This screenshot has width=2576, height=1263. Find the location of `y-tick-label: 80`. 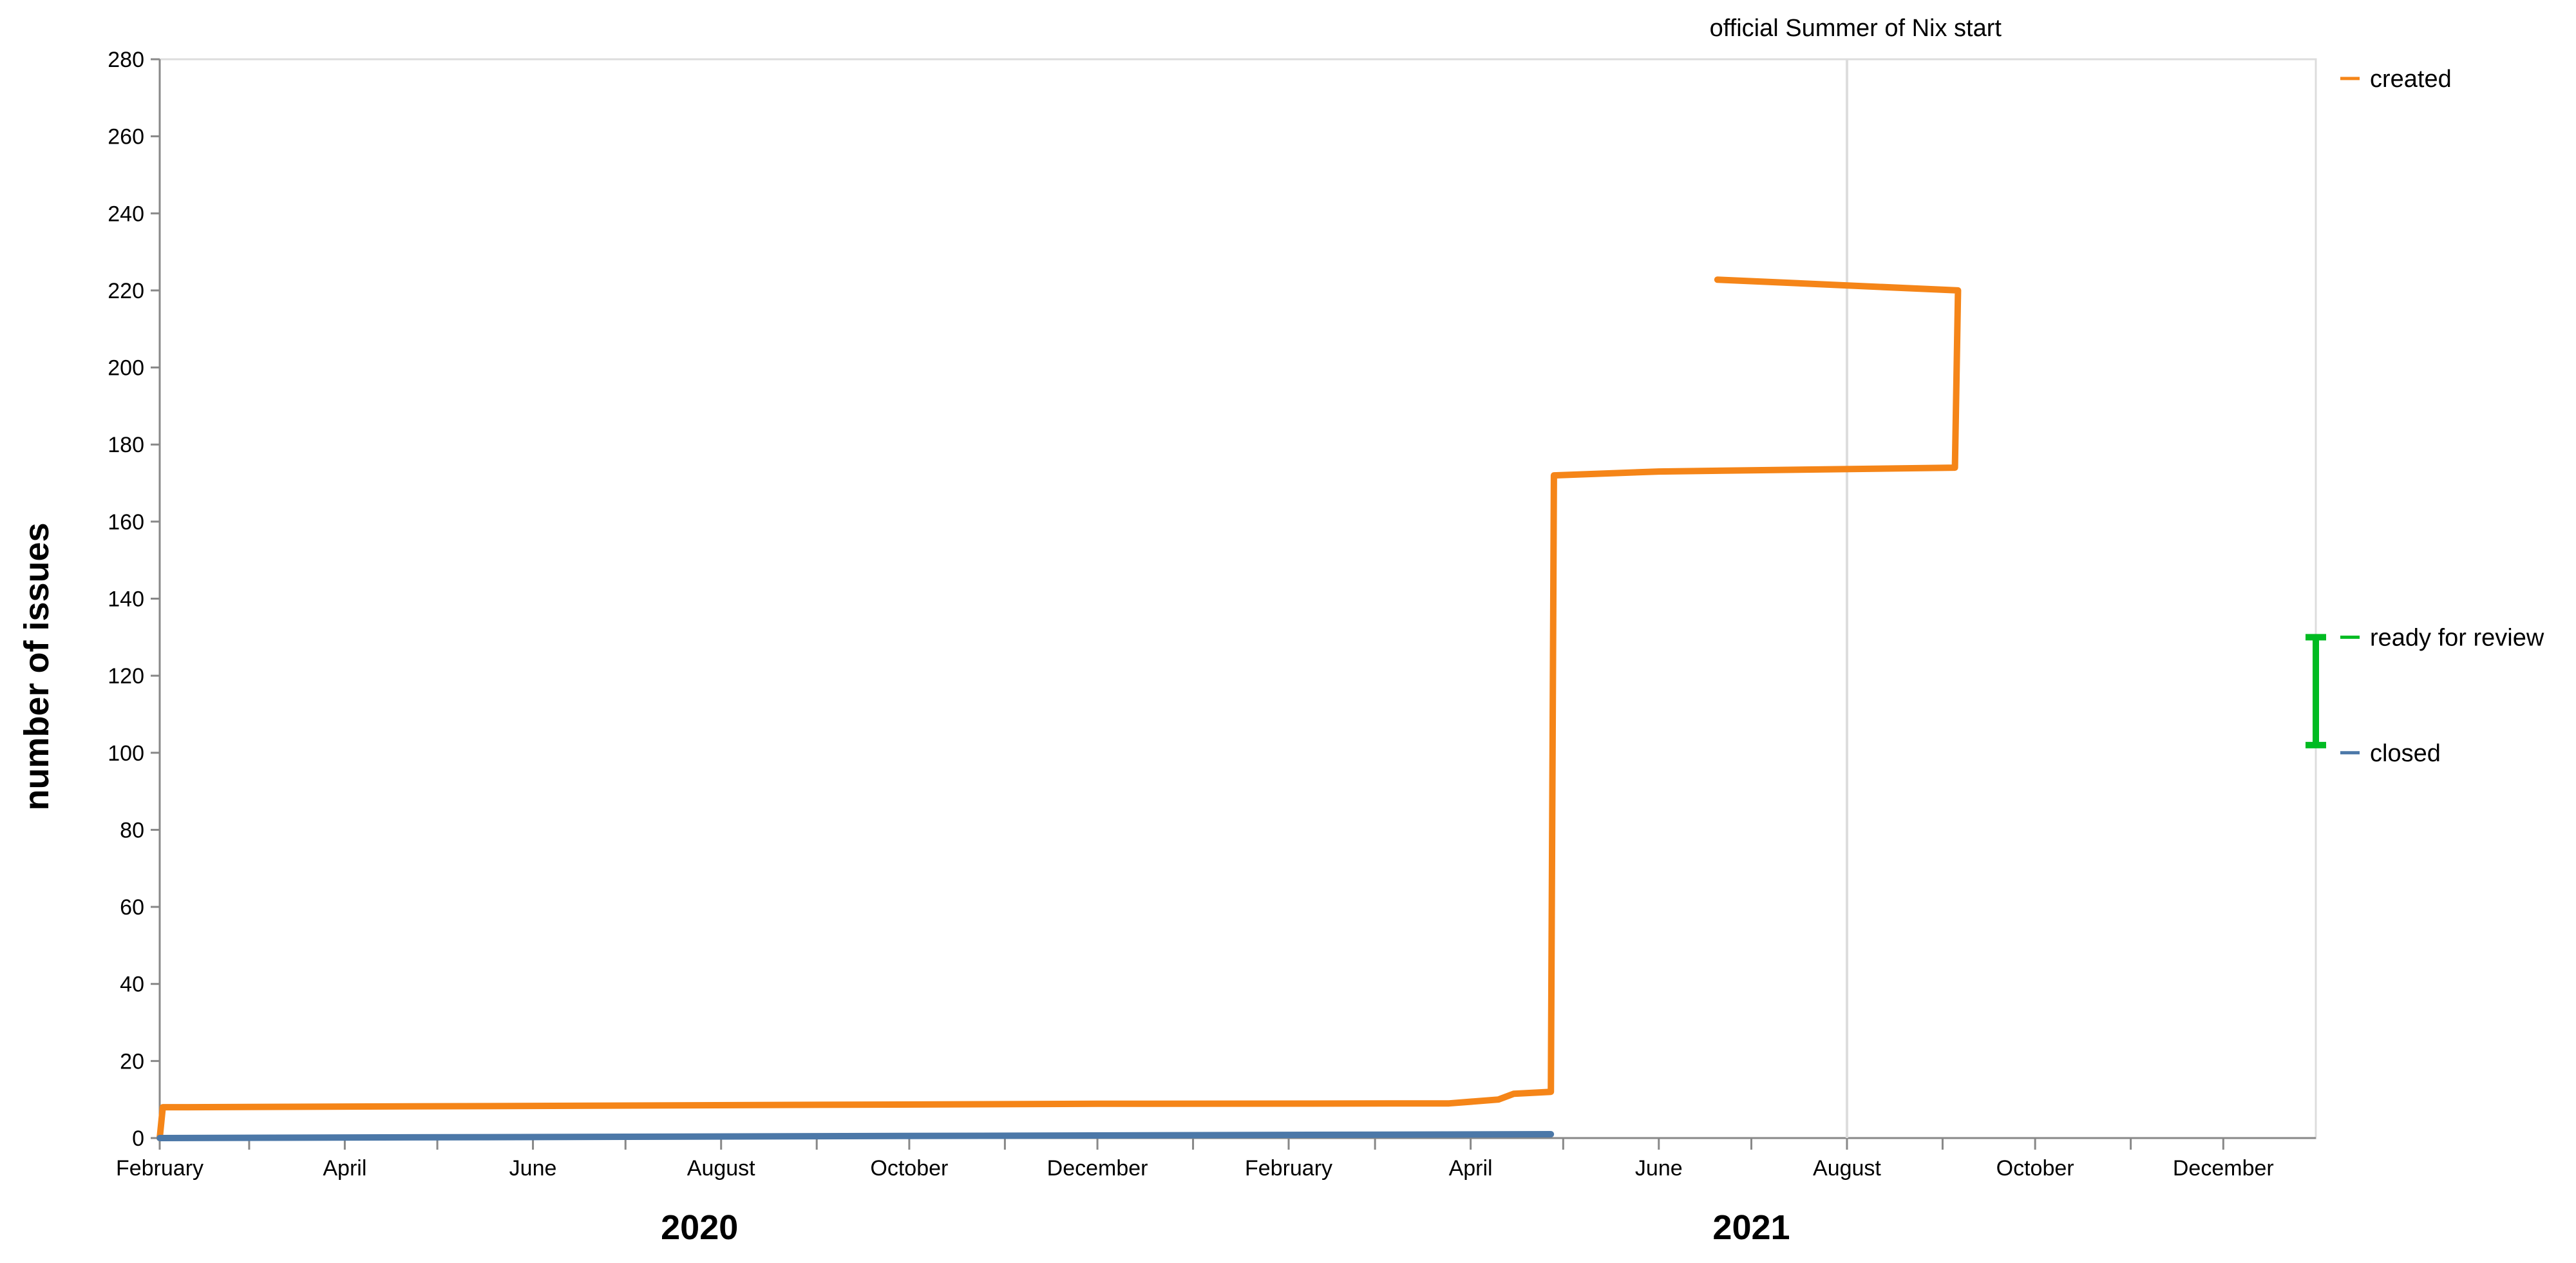

y-tick-label: 80 is located at coordinates (132, 830).